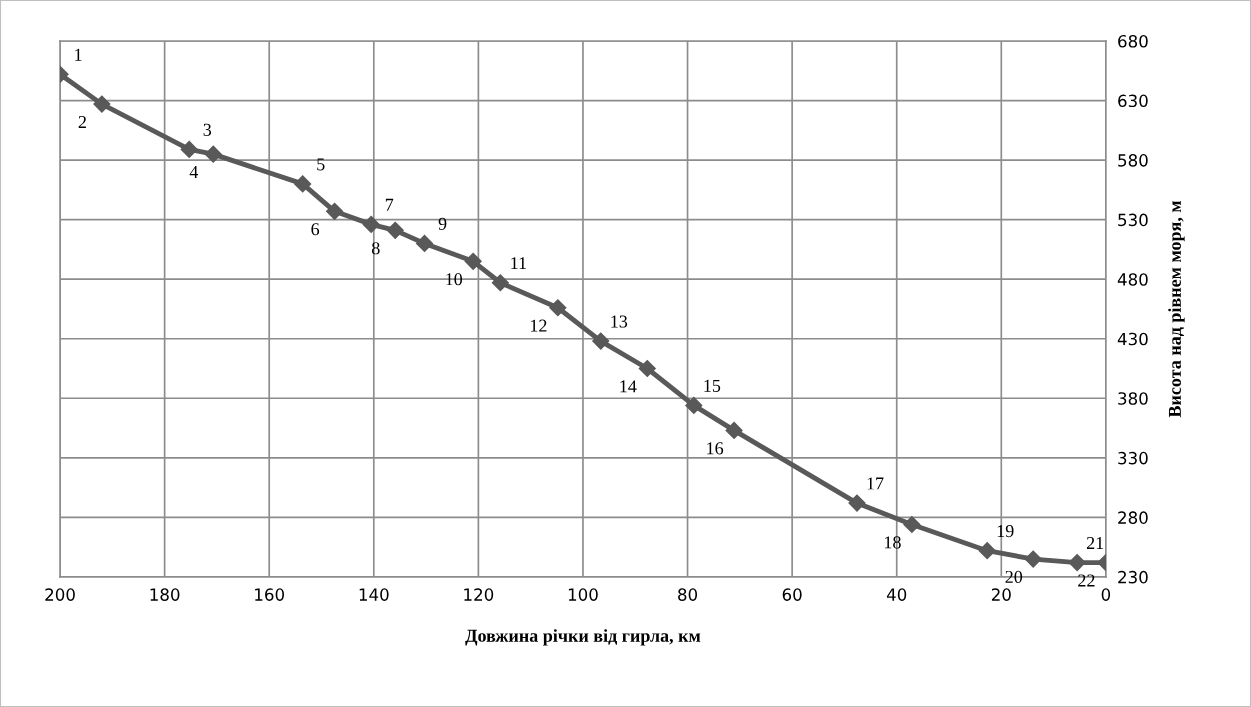 This screenshot has width=1251, height=707. I want to click on y-tick-label: 380, so click(1133, 398).